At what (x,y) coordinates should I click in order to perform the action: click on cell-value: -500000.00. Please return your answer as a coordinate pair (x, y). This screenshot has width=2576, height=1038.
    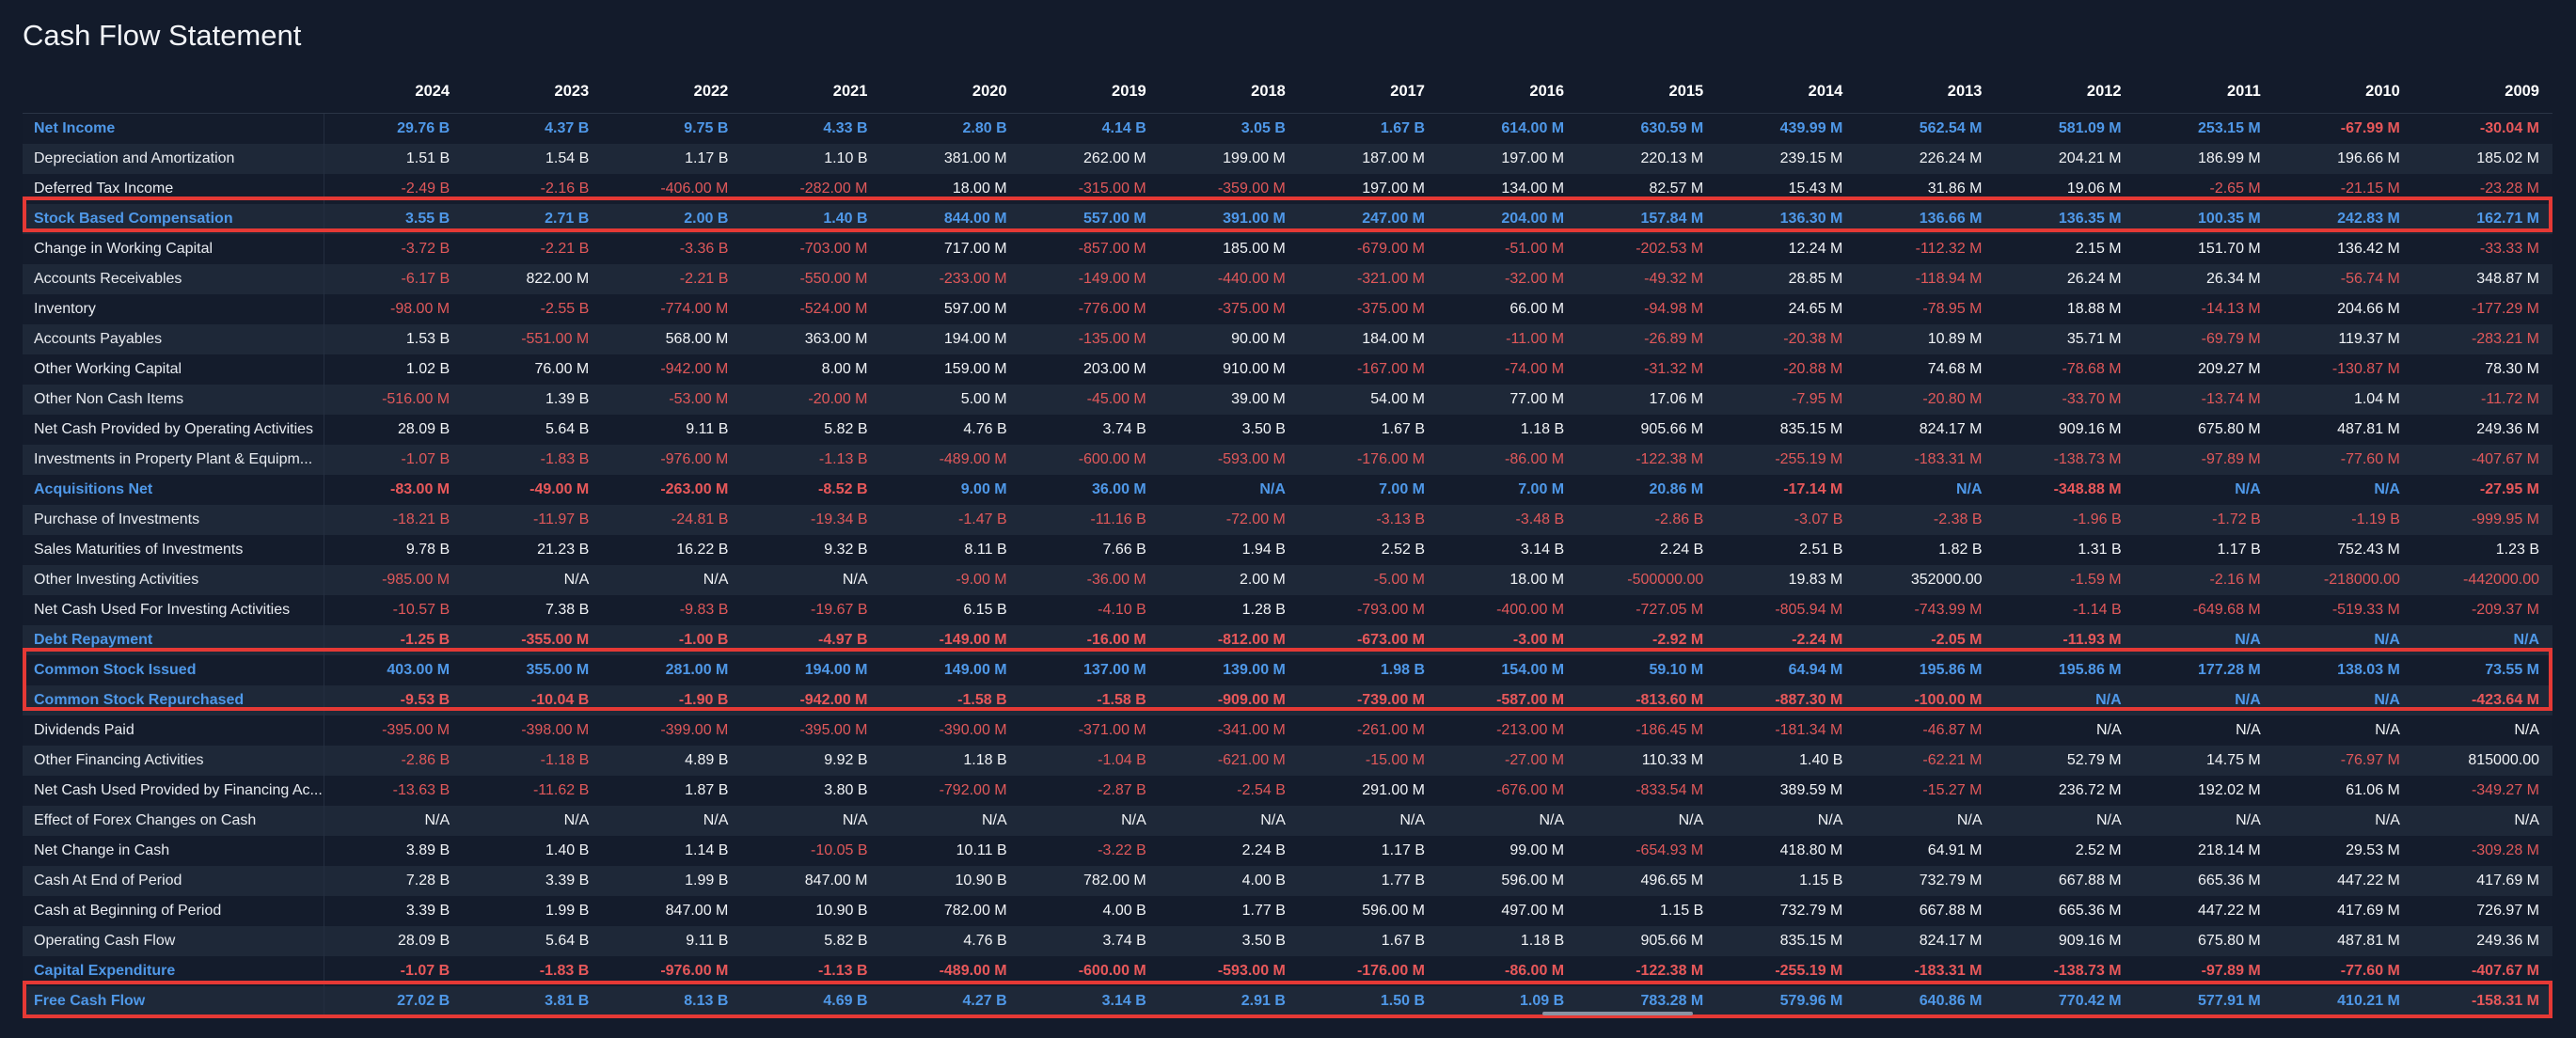
    Looking at the image, I should click on (1665, 579).